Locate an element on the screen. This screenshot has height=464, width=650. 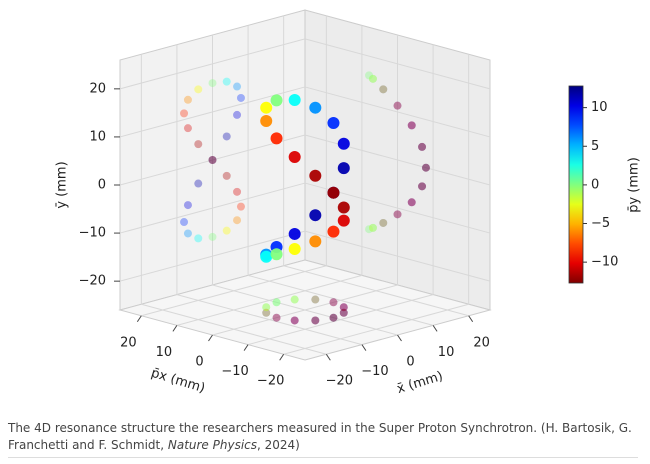
x-tick-label: −10 is located at coordinates (374, 371).